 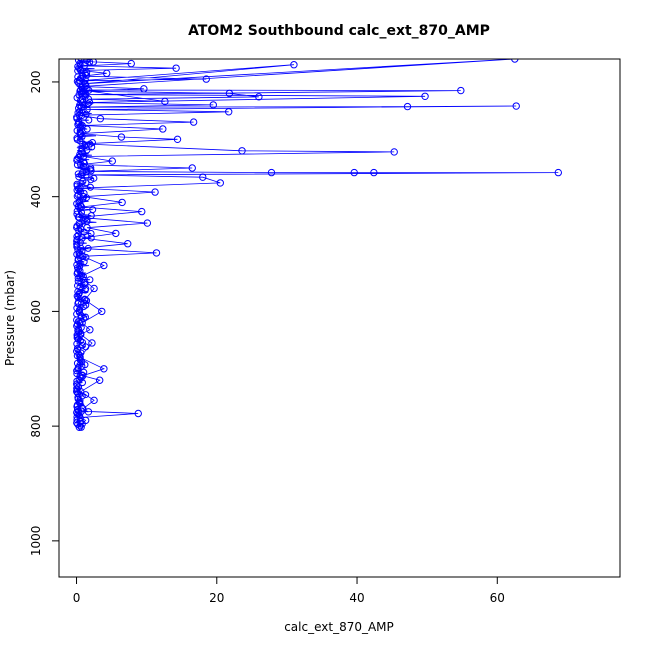 I want to click on y-tick-label: 400, so click(x=36, y=196).